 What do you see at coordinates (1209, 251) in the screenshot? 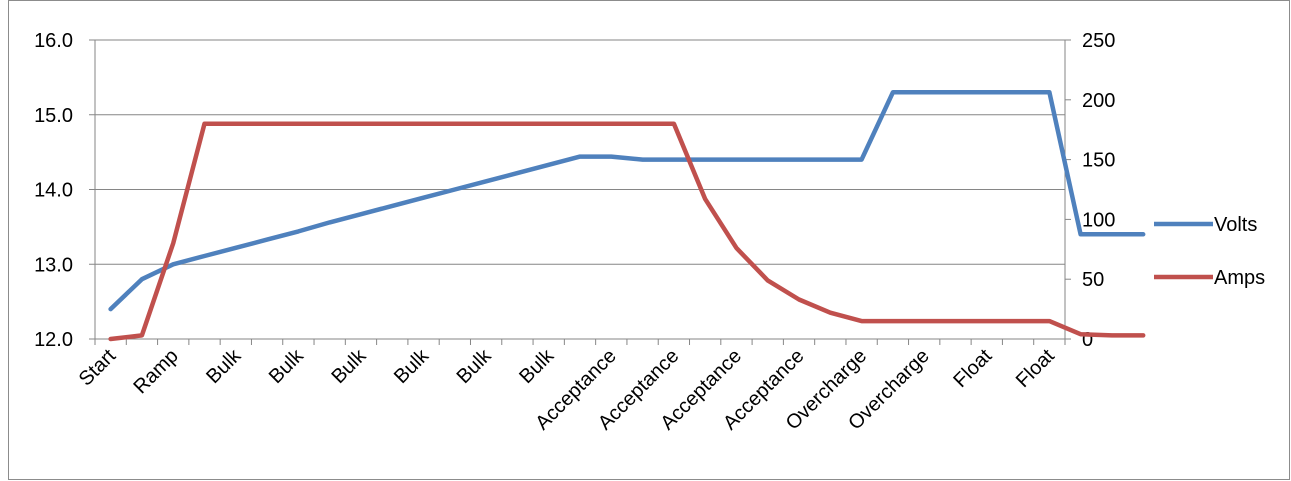
I see `legend: Volts Amps` at bounding box center [1209, 251].